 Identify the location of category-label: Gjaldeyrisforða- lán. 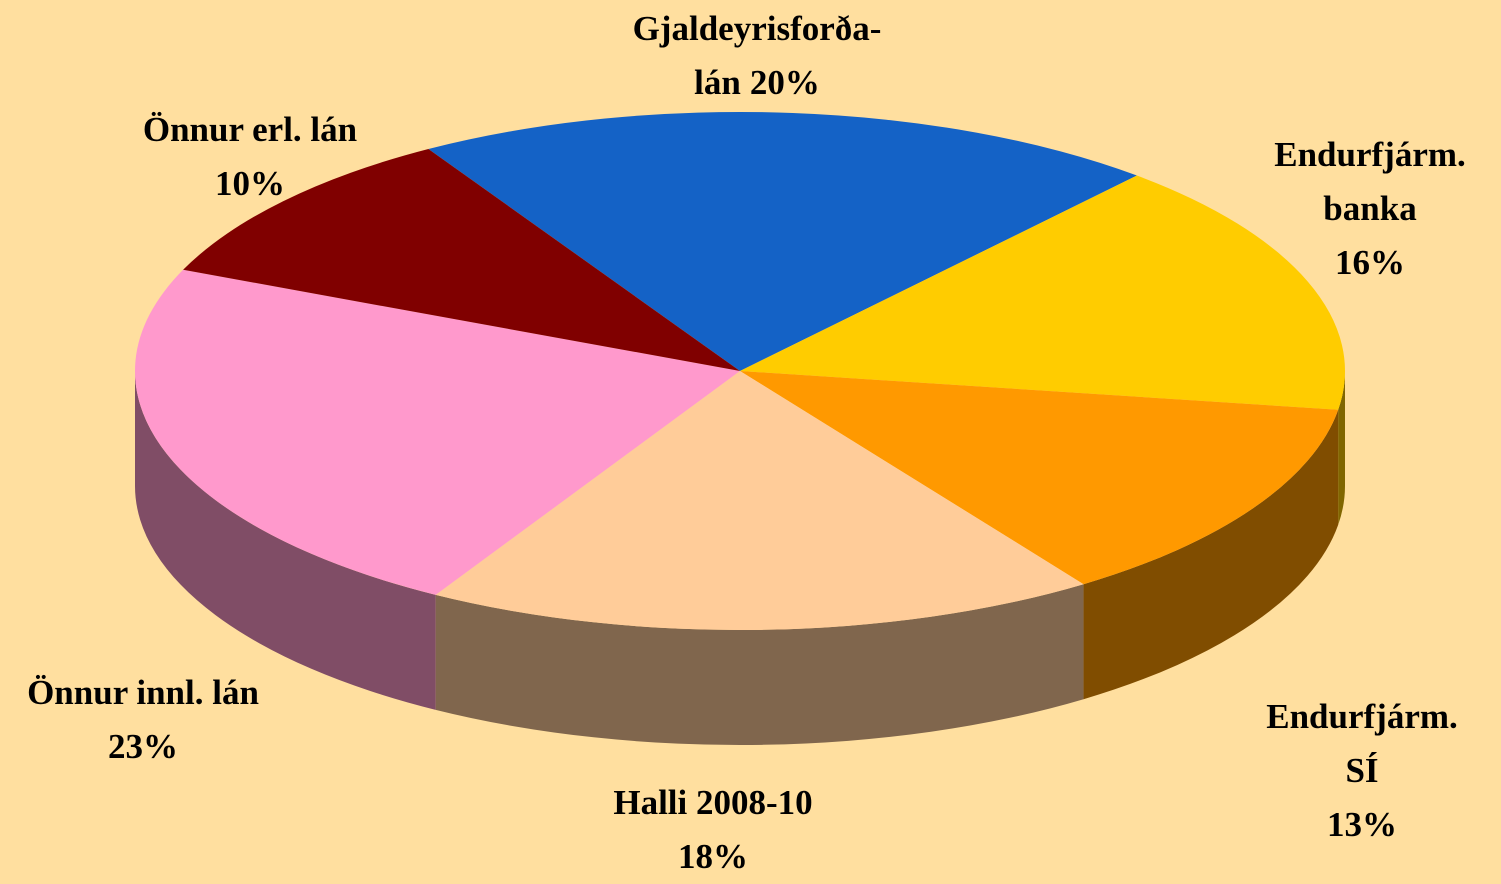
(757, 55).